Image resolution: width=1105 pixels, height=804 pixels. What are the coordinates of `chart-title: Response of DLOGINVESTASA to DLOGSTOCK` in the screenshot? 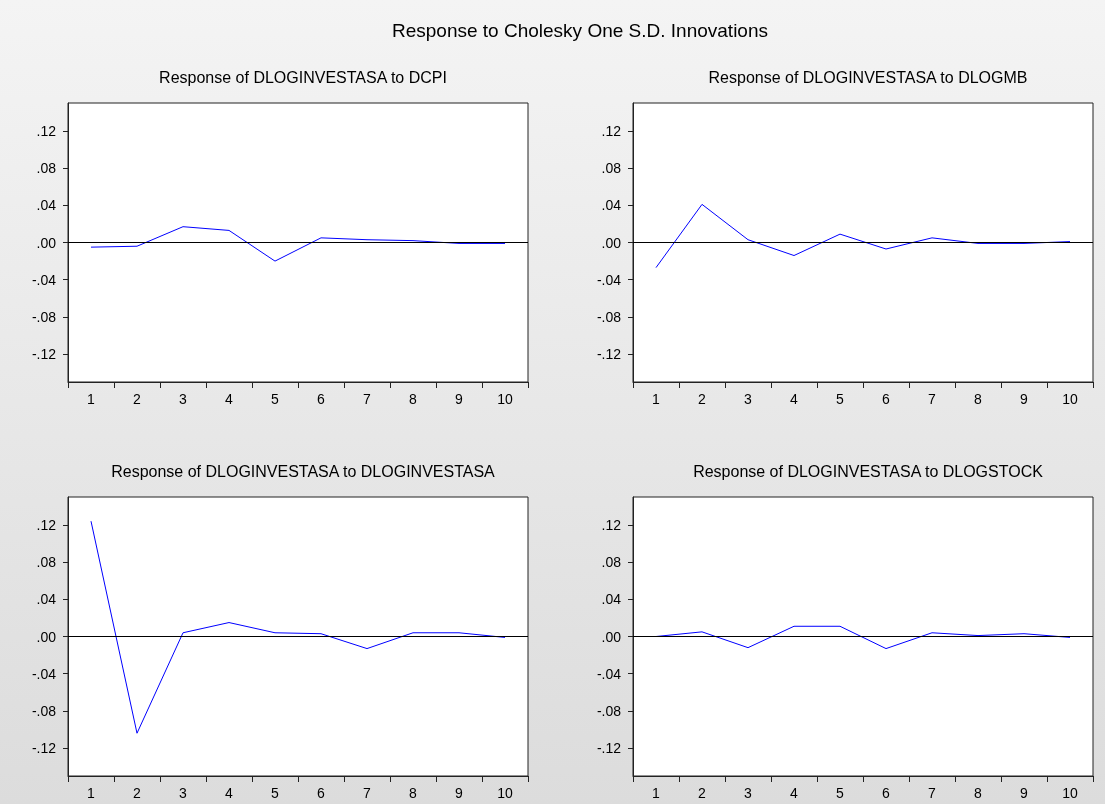 It's located at (868, 471).